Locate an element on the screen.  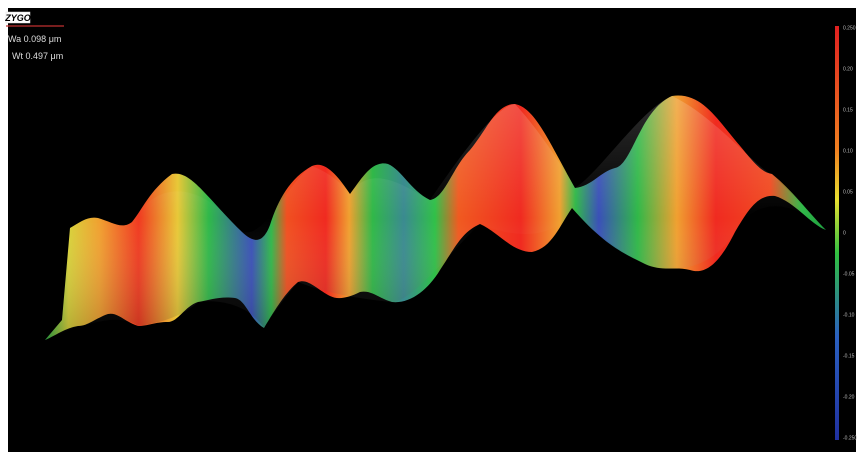
colorbar-label: -0.05 is located at coordinates (849, 274).